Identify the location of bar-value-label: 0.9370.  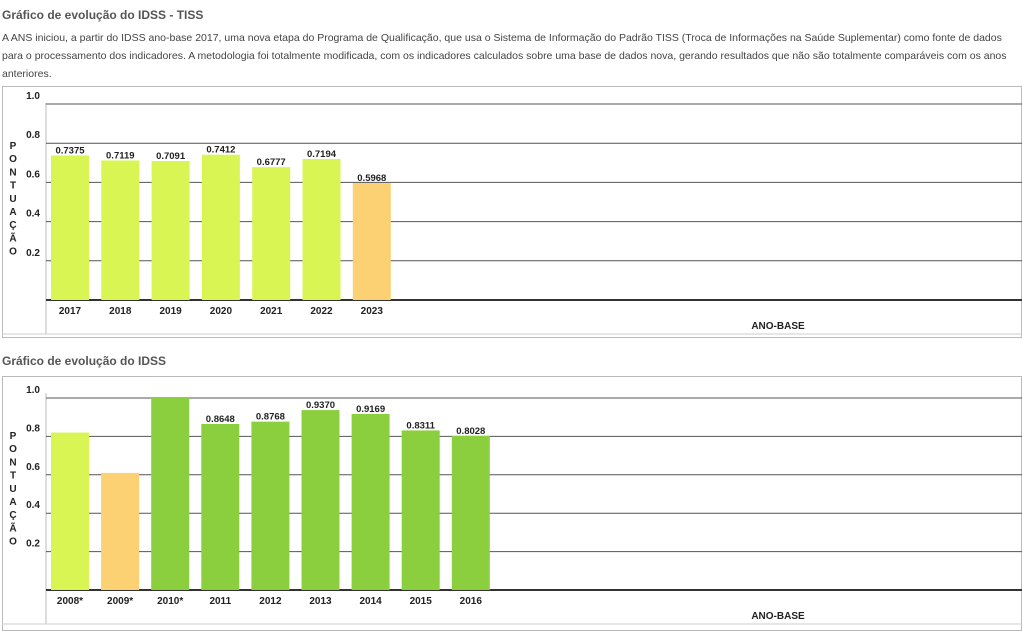
(320, 405).